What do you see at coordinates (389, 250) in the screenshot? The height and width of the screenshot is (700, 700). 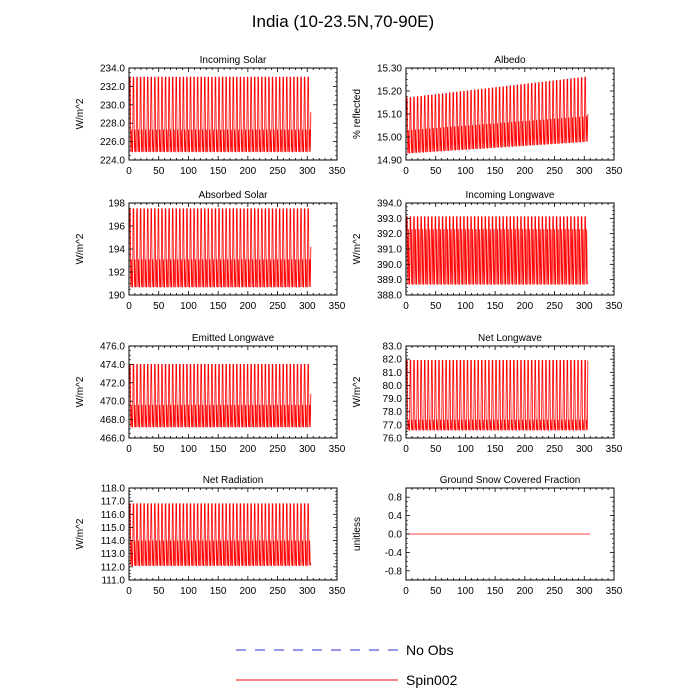 I see `y-tick-label: 391.0` at bounding box center [389, 250].